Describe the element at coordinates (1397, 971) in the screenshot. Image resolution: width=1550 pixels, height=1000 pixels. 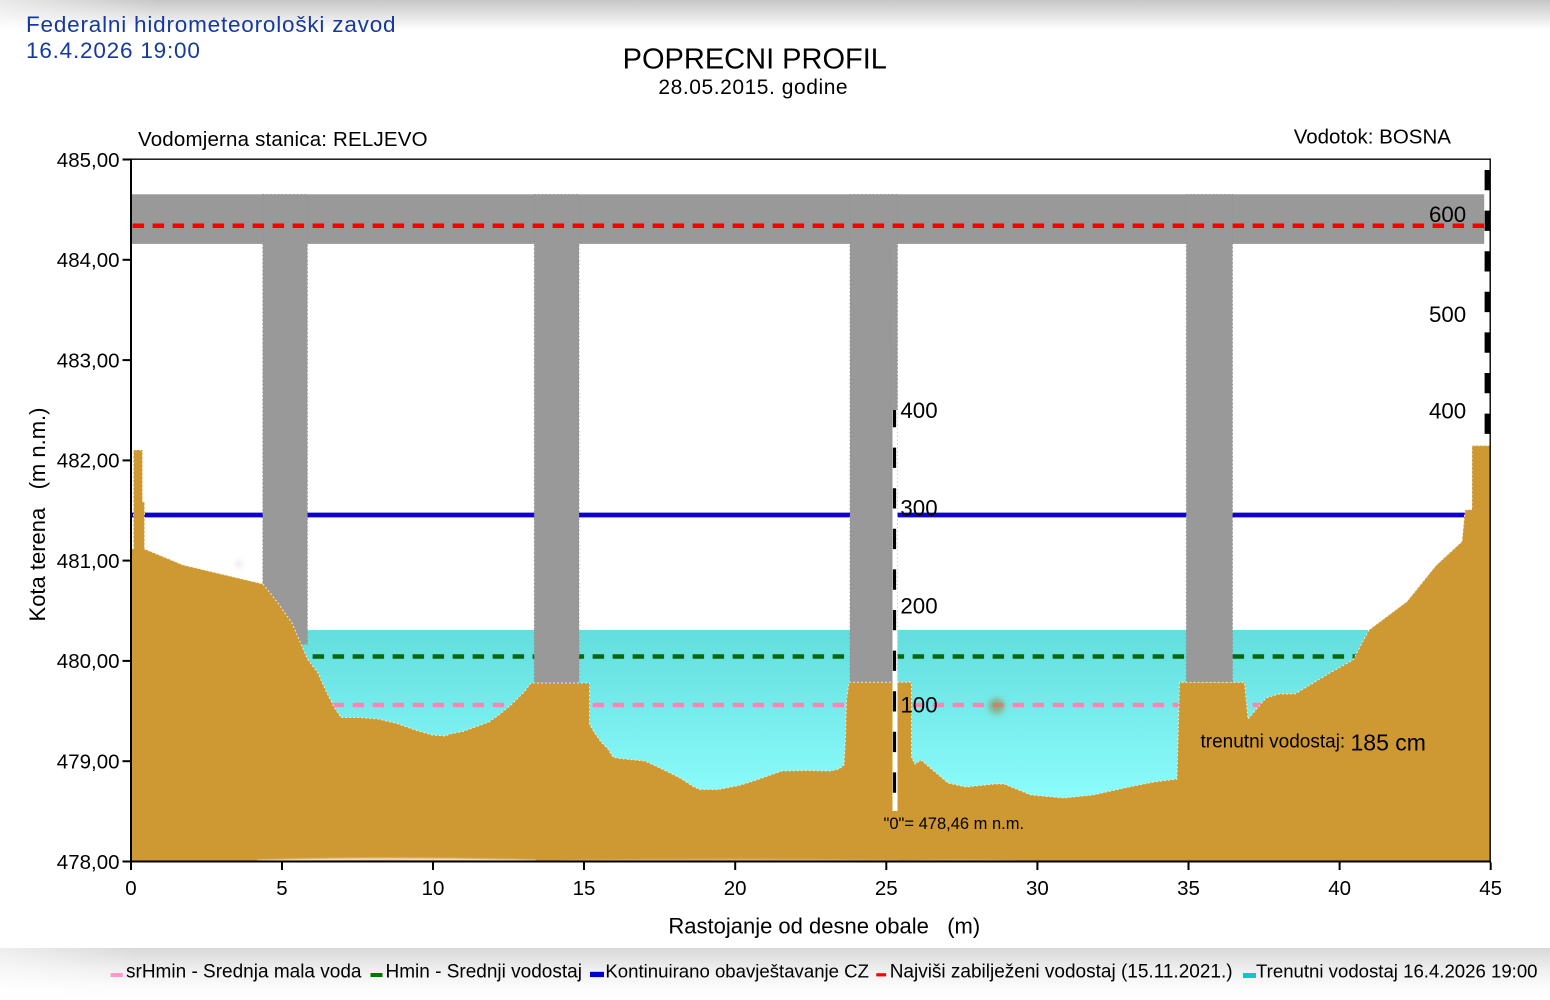
I see `svg-text:Trenutni vodostaj 16.4.2026 19: Trenutni vodostaj 16.4.2026 19:00` at that location.